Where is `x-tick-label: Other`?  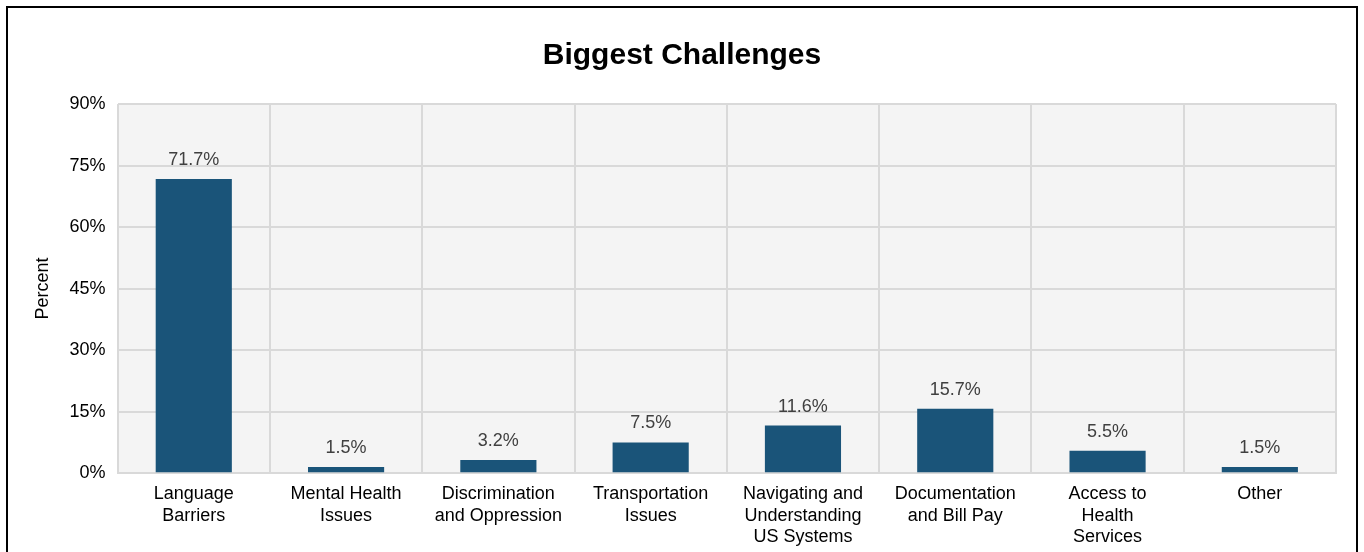 x-tick-label: Other is located at coordinates (1260, 492).